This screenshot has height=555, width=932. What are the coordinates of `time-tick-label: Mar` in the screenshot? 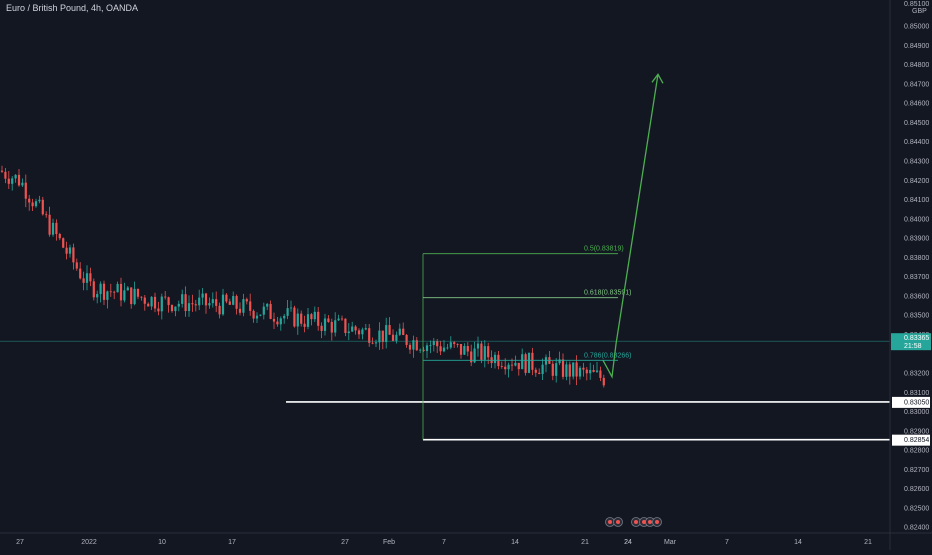 It's located at (670, 542).